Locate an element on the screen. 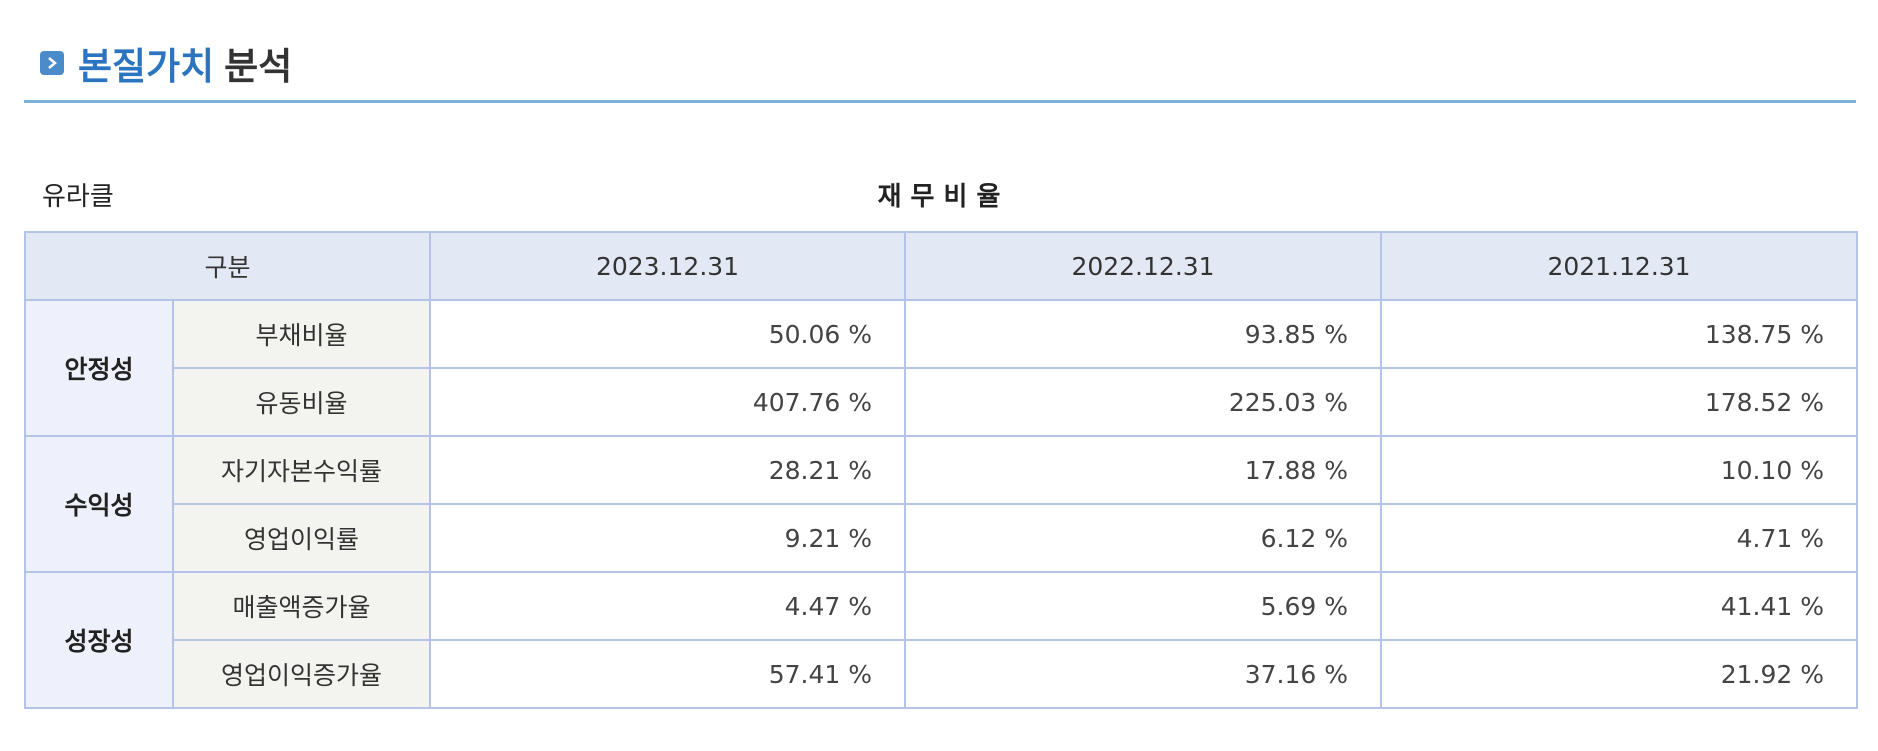 This screenshot has height=751, width=1878. value-cell: 93.85 % is located at coordinates (1143, 334).